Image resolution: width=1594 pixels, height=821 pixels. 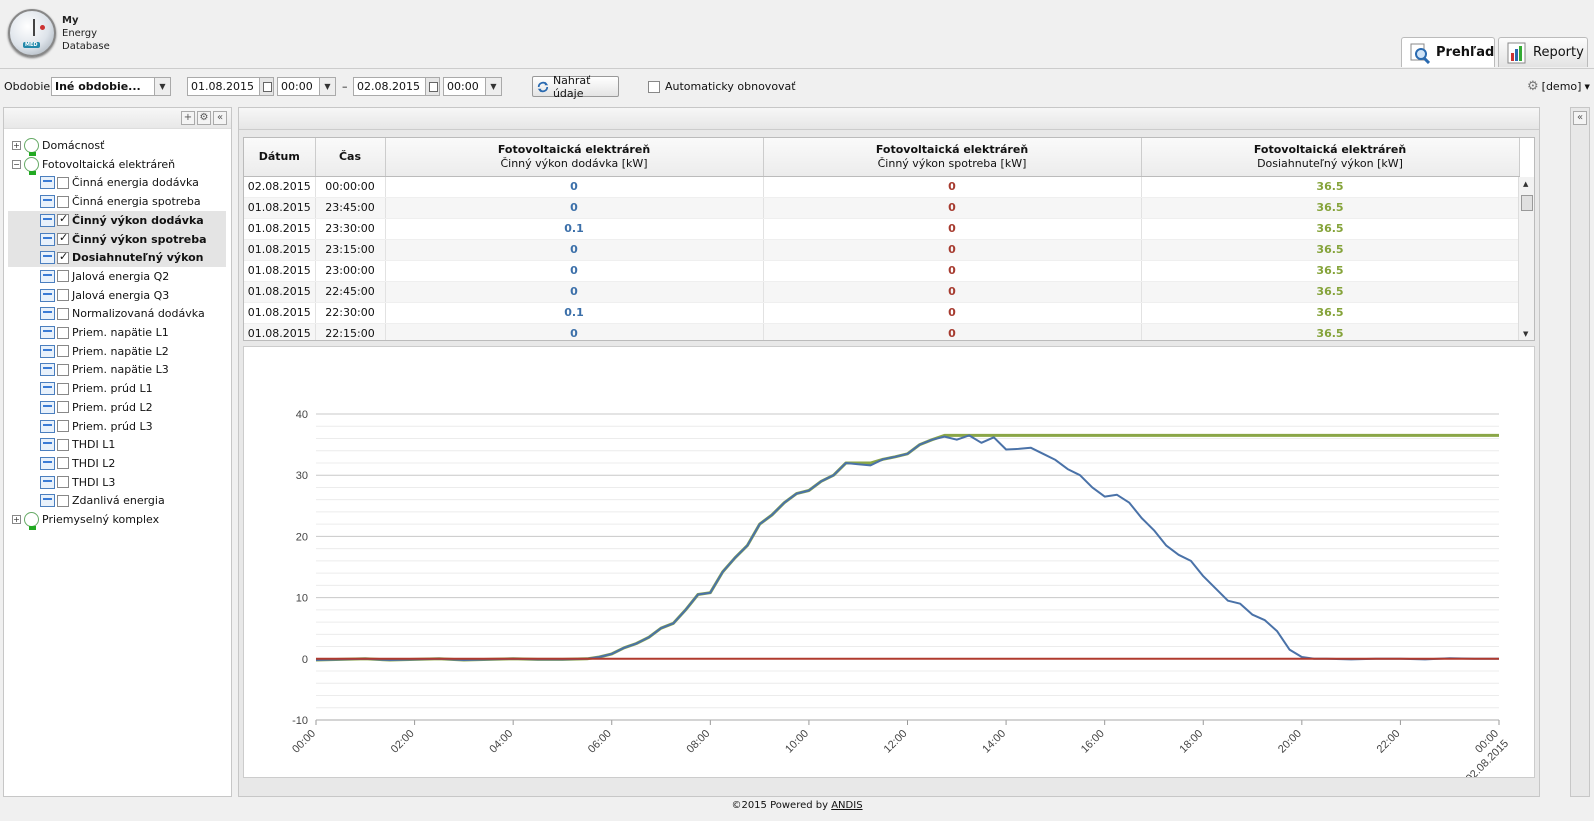 What do you see at coordinates (117, 258) in the screenshot?
I see `tree-item: Dosiahnuteľný výkon` at bounding box center [117, 258].